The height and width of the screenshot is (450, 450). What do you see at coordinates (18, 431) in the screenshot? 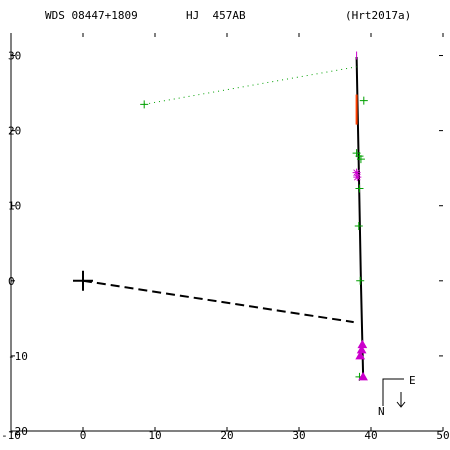
I see `y-tick-label: -20` at bounding box center [18, 431].